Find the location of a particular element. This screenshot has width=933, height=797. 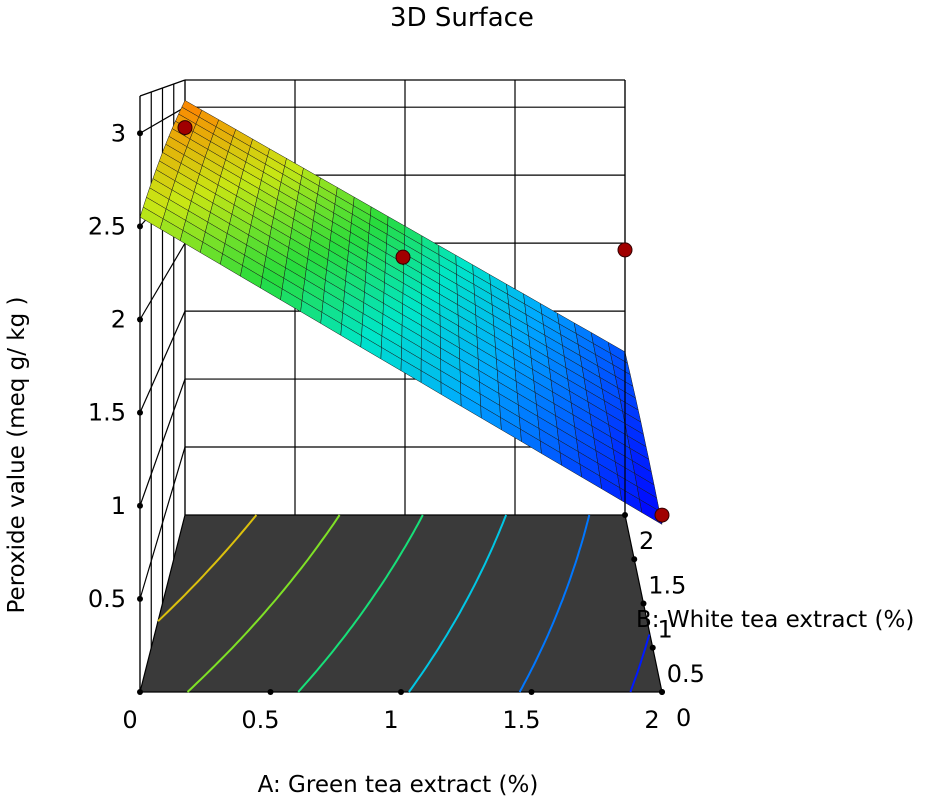

y-tick-label: 0 is located at coordinates (683, 718).